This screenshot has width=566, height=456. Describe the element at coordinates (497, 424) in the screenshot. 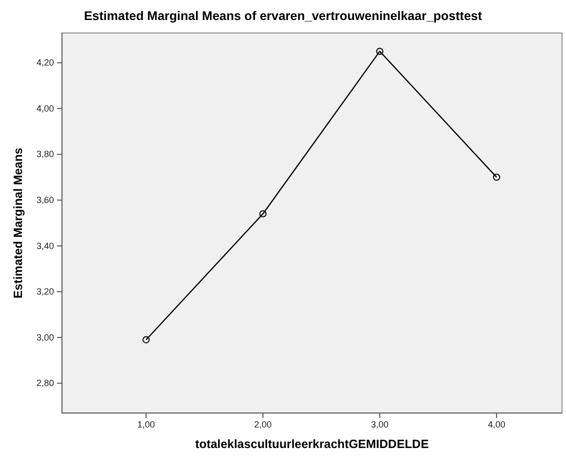

I see `x-tick-label: 4,00` at that location.